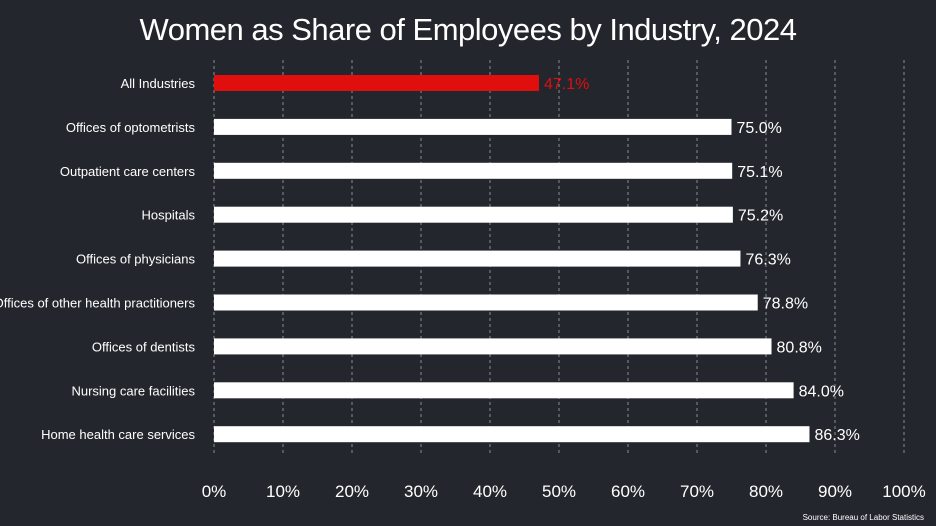  What do you see at coordinates (133, 390) in the screenshot?
I see `category-label: Nursing care facilities` at bounding box center [133, 390].